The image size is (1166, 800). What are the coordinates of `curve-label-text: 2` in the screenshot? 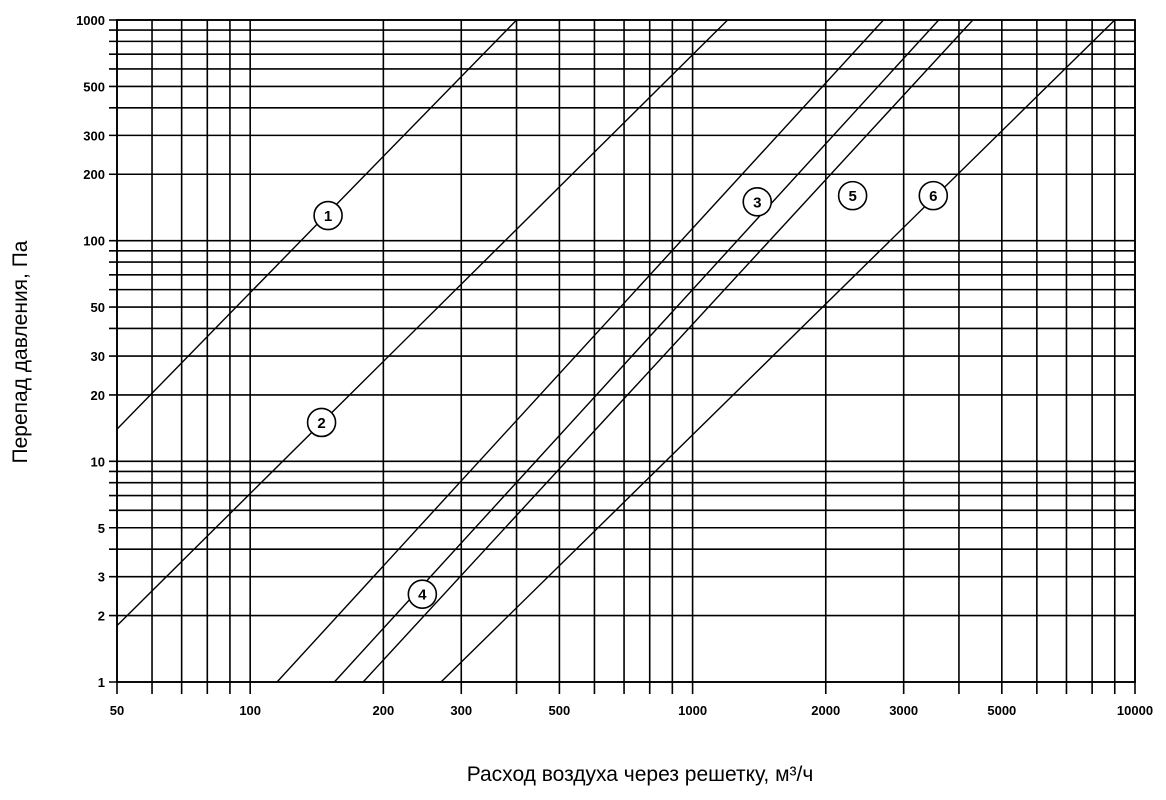 It's located at (321, 423).